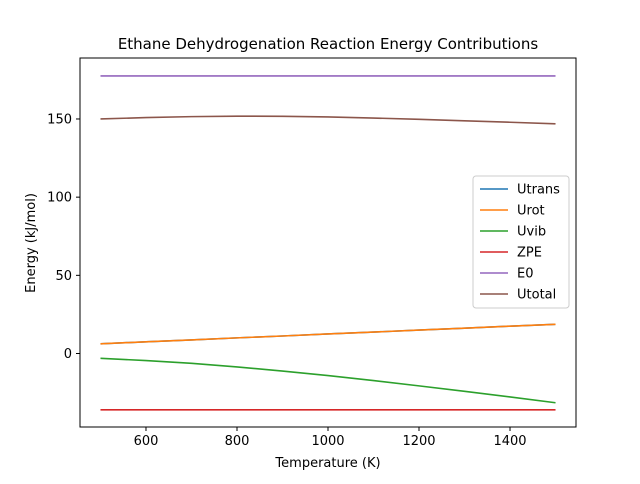 Image resolution: width=640 pixels, height=484 pixels. What do you see at coordinates (59, 198) in the screenshot?
I see `y-tick-label: 100` at bounding box center [59, 198].